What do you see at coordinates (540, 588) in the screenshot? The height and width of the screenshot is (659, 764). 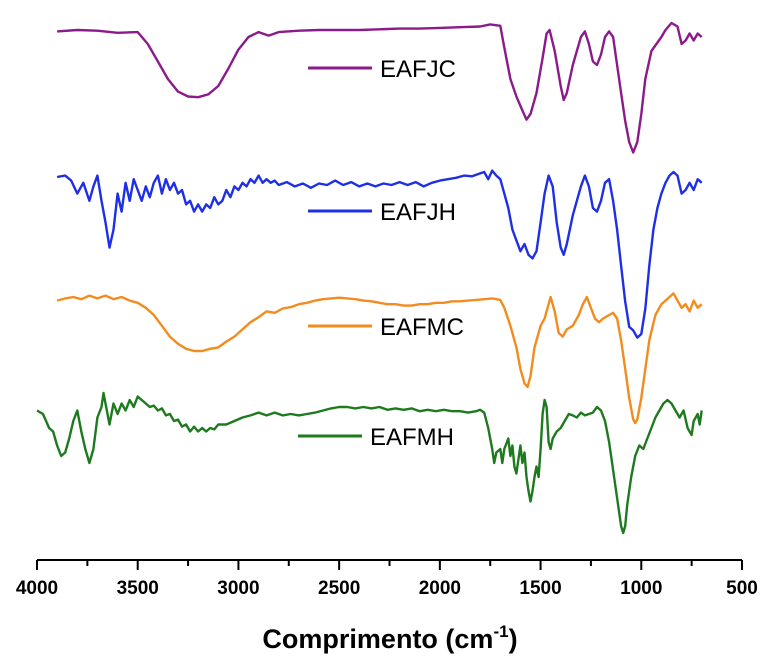 I see `x-tick-label: 1500` at bounding box center [540, 588].